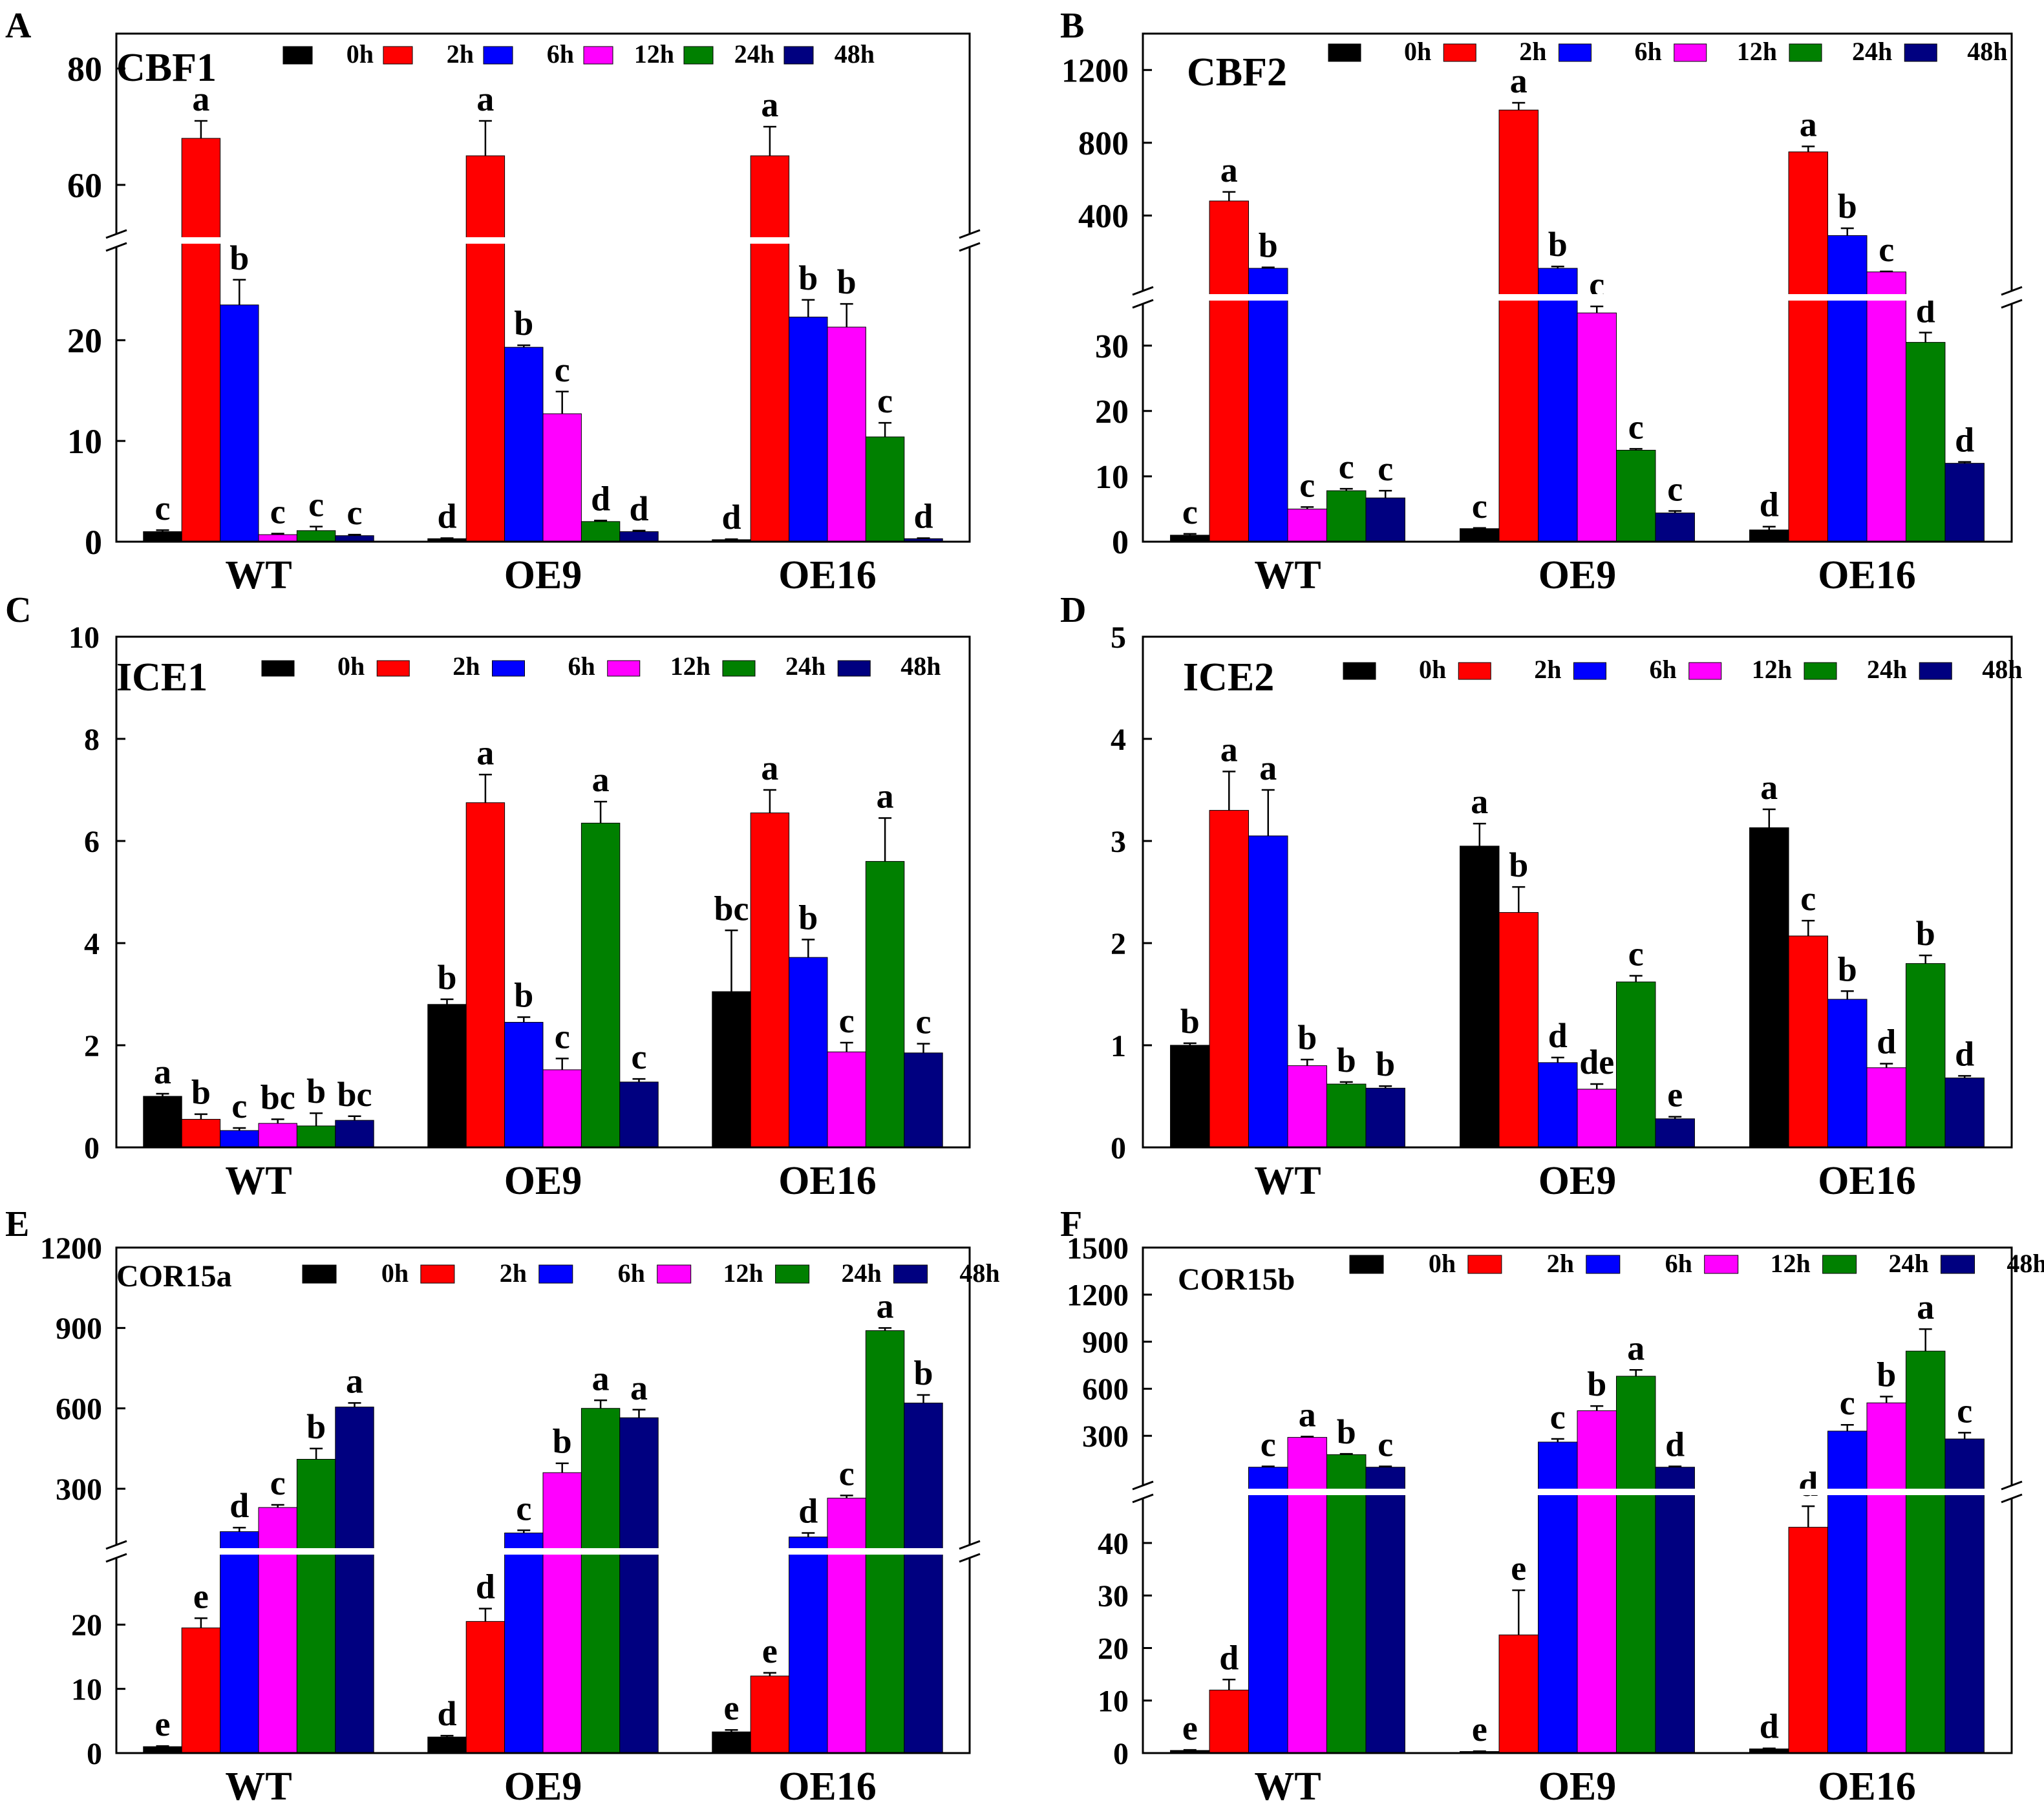  Describe the element at coordinates (85, 638) in the screenshot. I see `y-tick-label: 10` at that location.